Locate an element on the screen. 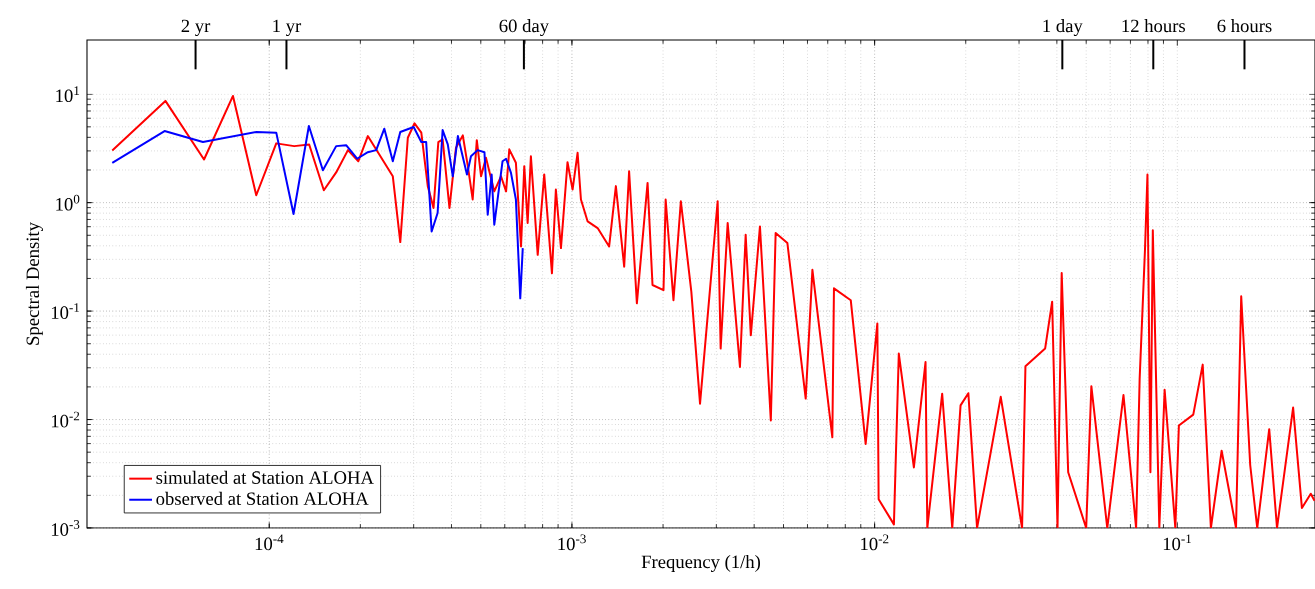 The width and height of the screenshot is (1315, 589). y-tick-label: 10$^{0}$ is located at coordinates (68, 202).